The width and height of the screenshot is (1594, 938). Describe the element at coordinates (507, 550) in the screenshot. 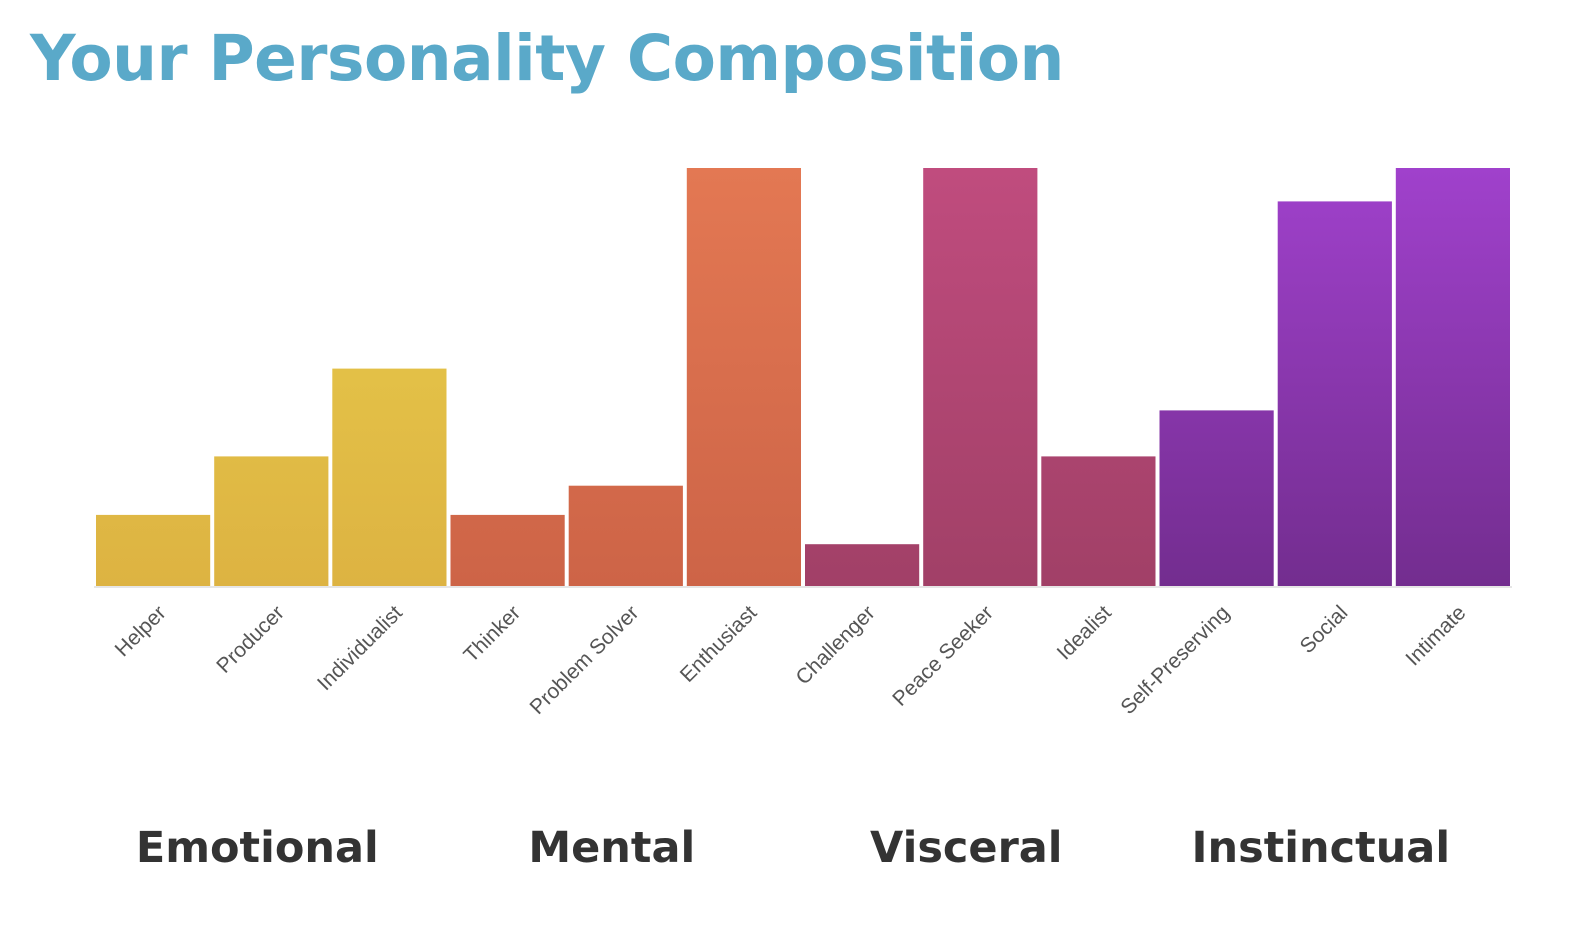

I see `bar-thinker` at that location.